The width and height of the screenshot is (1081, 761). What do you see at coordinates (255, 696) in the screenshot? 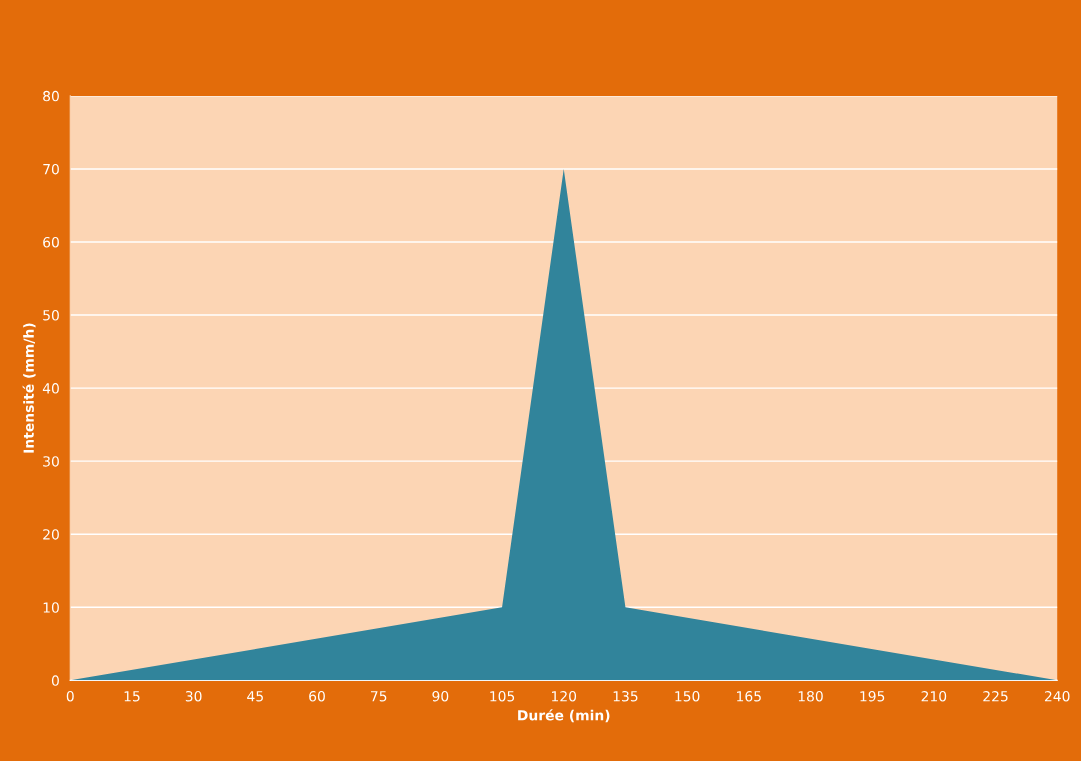
I see `x-tick-label: 45` at bounding box center [255, 696].